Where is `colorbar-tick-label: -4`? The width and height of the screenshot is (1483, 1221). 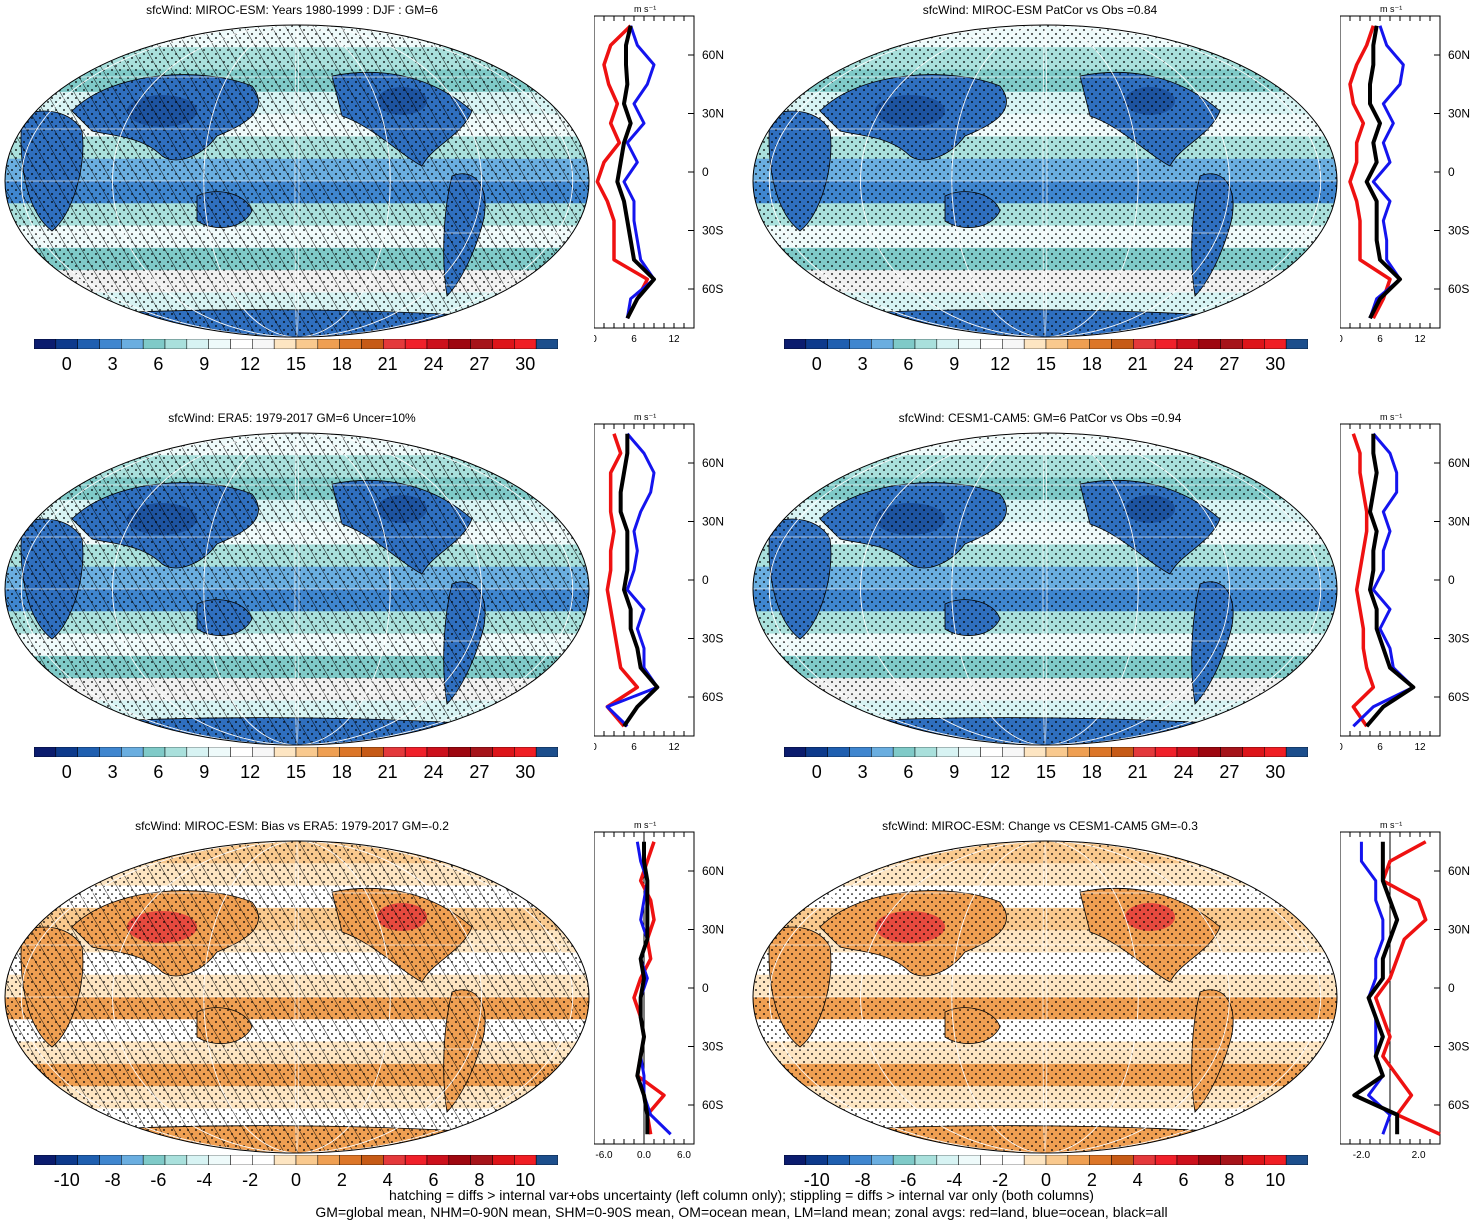 colorbar-tick-label: -4 is located at coordinates (954, 1180).